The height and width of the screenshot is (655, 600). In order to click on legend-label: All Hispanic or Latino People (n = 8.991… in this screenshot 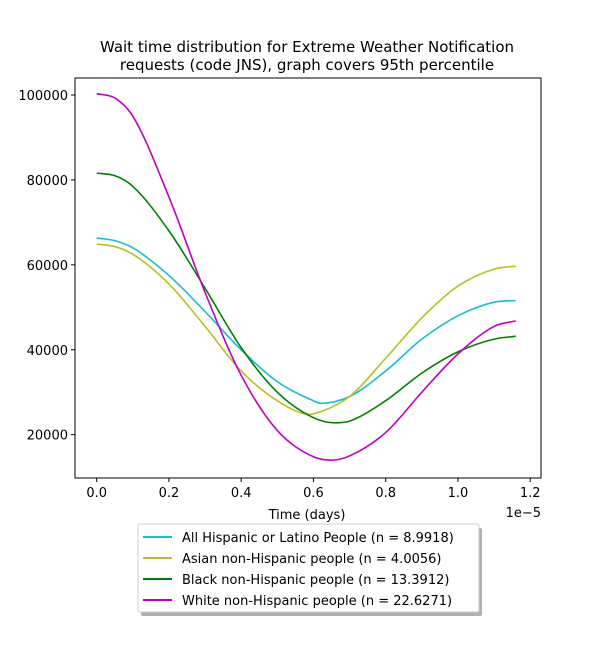, I will do `click(318, 538)`.